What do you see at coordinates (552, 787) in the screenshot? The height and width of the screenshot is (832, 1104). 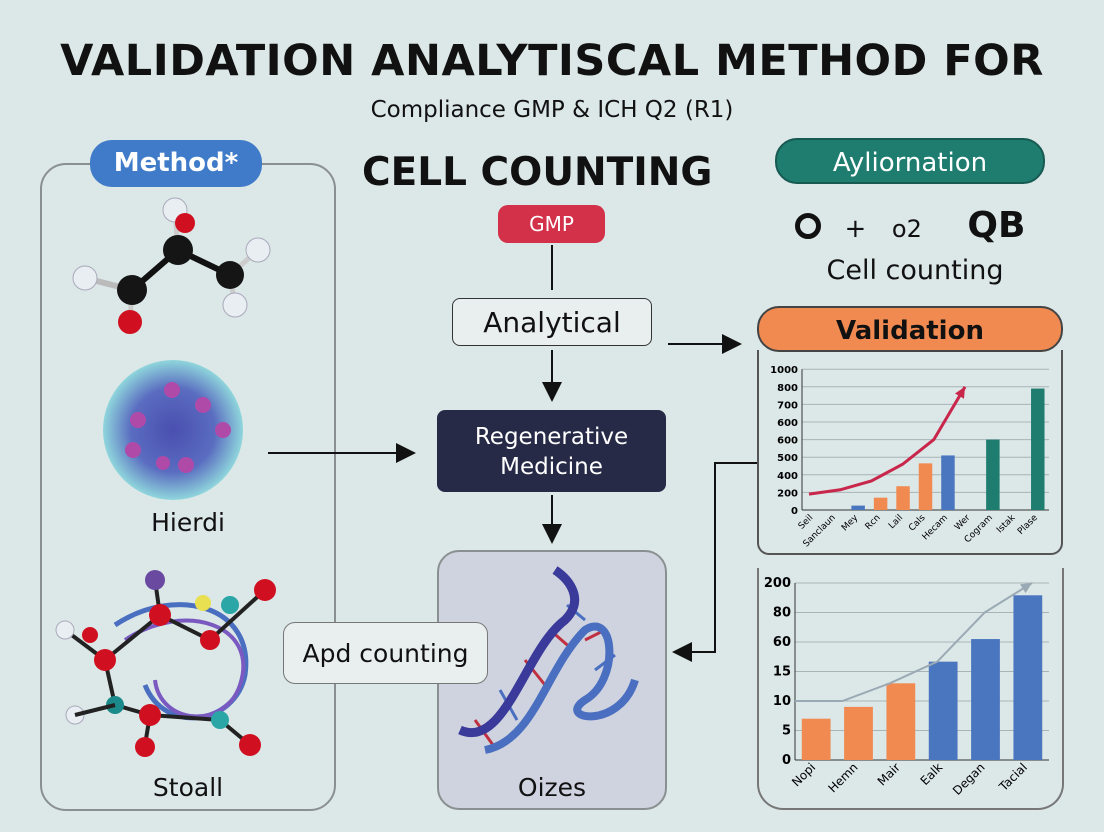 I see `oizes-label: Oizes` at bounding box center [552, 787].